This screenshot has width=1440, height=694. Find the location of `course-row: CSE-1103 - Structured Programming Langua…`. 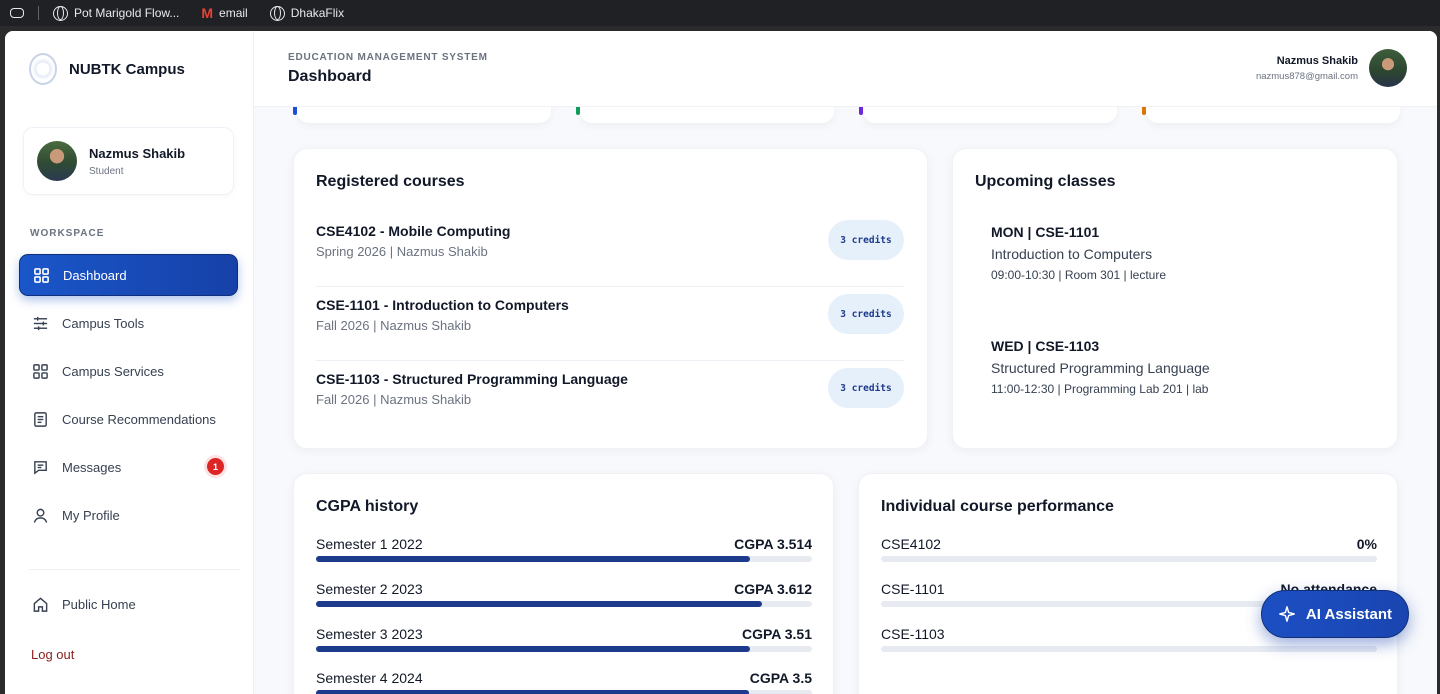

course-row: CSE-1103 - Structured Programming Langua… is located at coordinates (610, 398).